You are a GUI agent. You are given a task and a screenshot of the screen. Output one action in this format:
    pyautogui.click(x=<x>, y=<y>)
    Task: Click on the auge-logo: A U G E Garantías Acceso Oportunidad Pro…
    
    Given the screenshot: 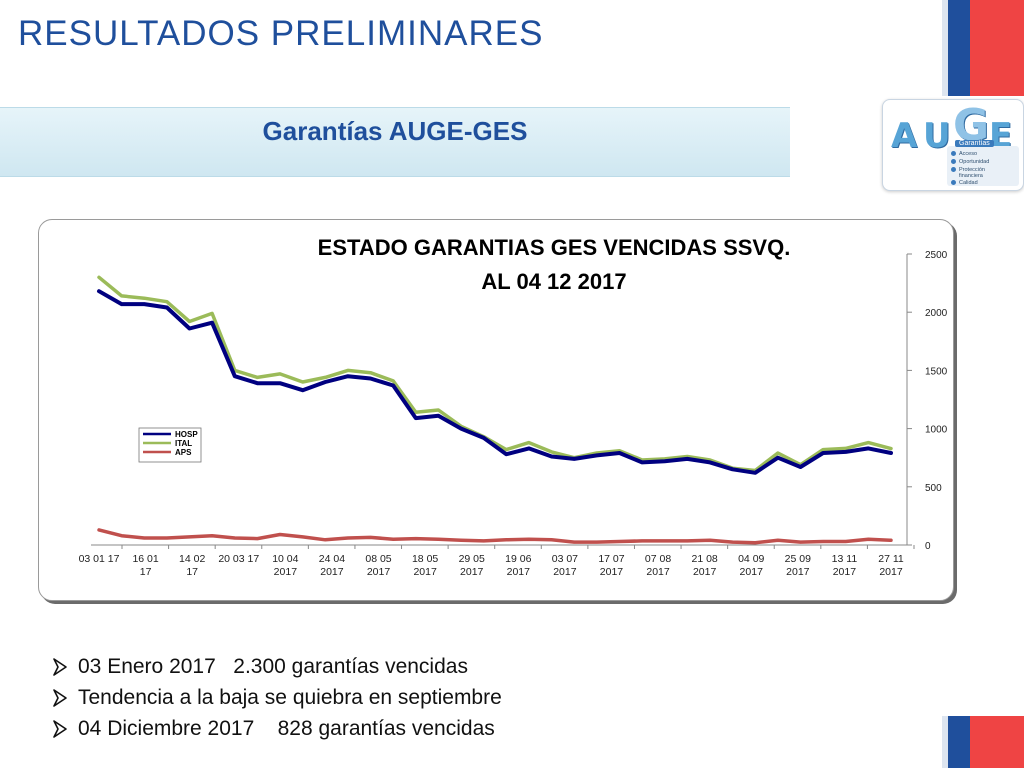 What is the action you would take?
    pyautogui.click(x=953, y=145)
    